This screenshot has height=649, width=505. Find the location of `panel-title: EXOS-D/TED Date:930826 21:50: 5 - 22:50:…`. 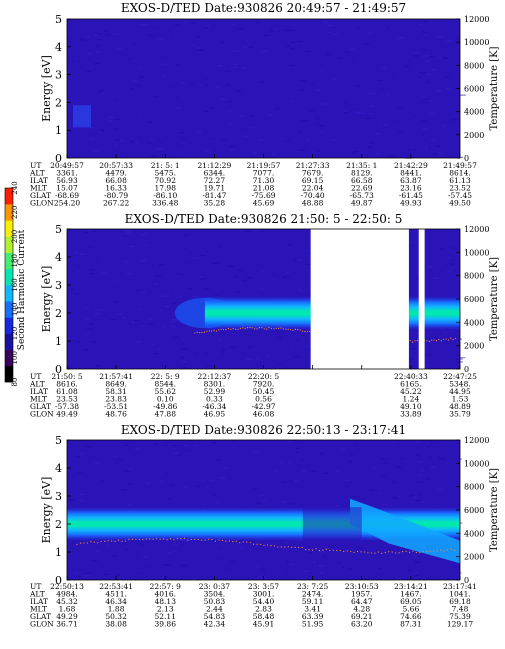

panel-title: EXOS-D/TED Date:930826 21:50: 5 - 22:50:… is located at coordinates (264, 219).